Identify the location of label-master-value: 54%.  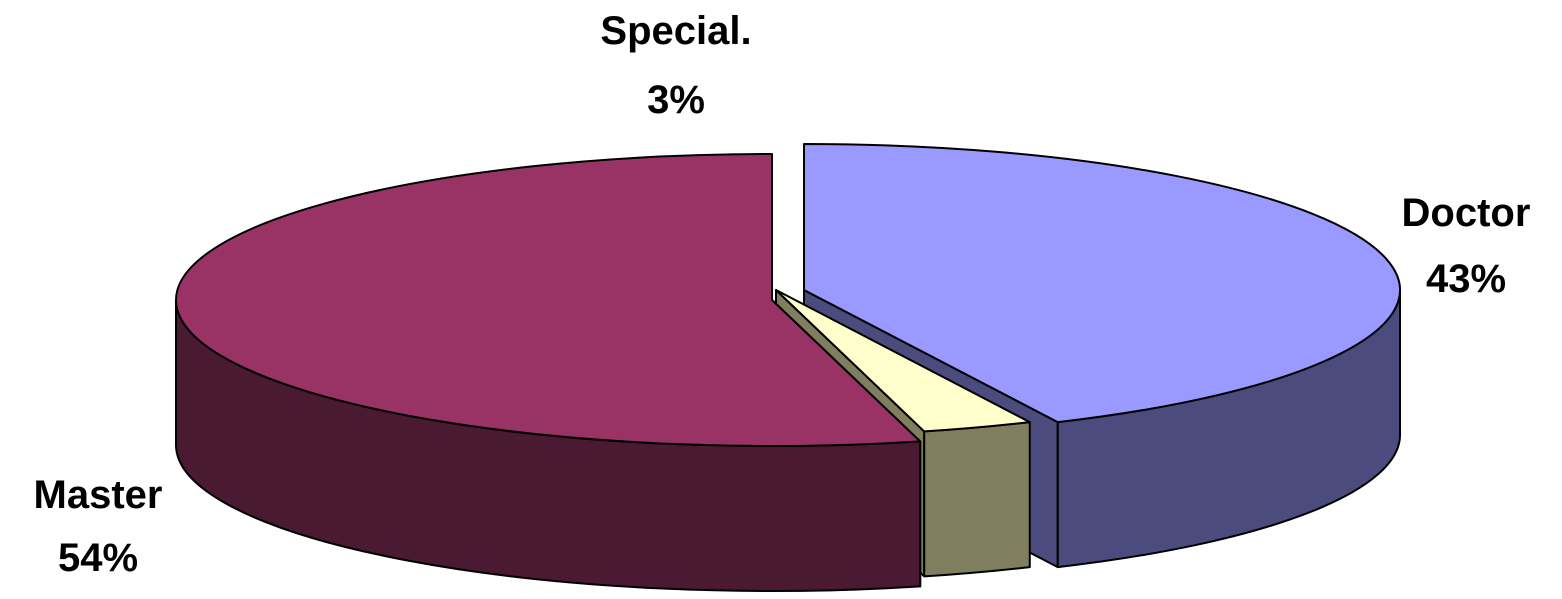
(98, 558).